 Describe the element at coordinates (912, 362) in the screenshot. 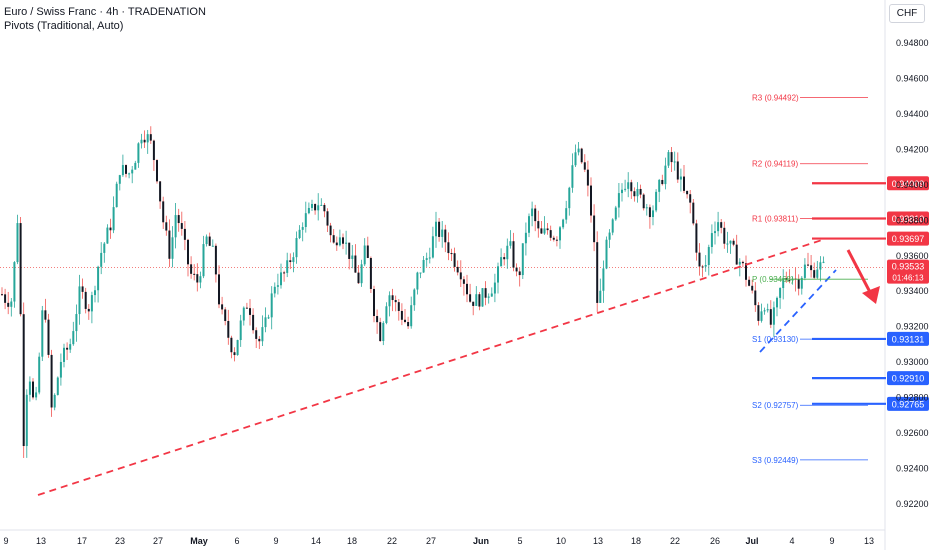

I see `price-tick-label: 0.93000` at that location.